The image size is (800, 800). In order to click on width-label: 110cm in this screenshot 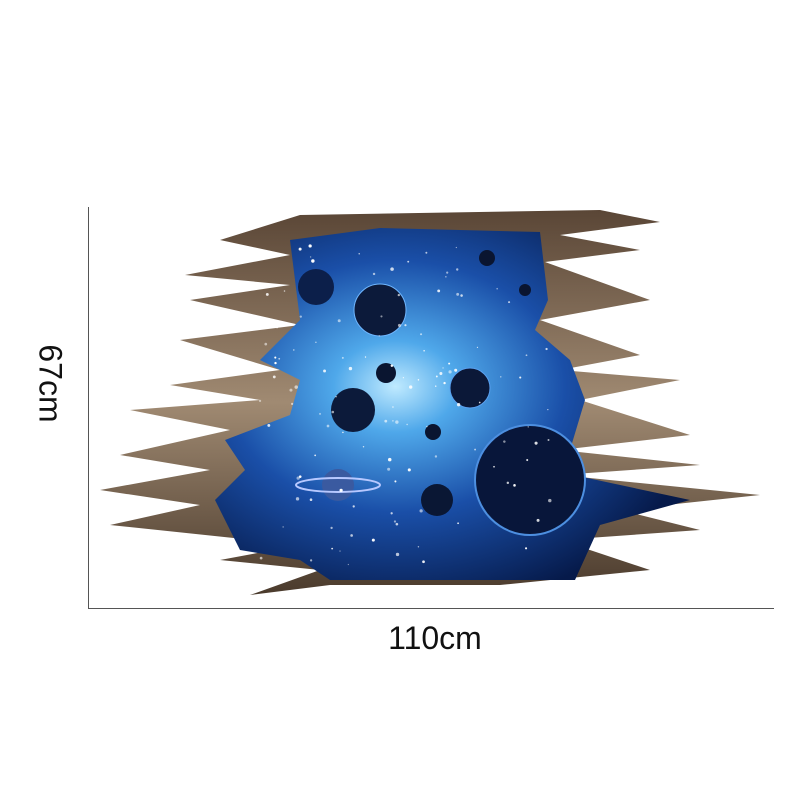, I will do `click(435, 638)`.